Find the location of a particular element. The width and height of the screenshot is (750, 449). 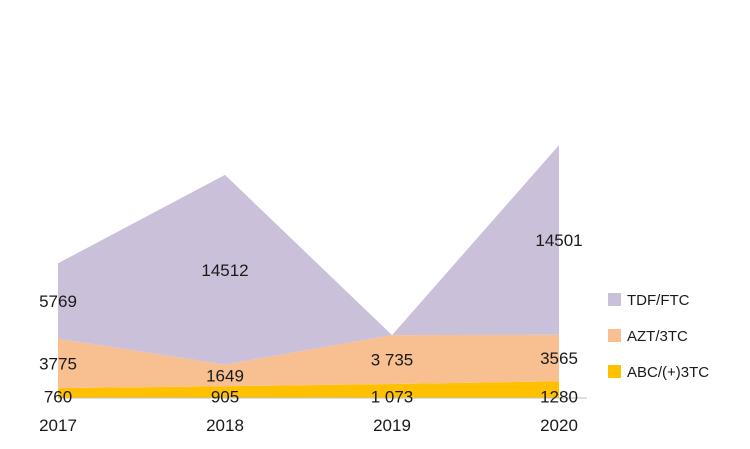

legend-label: TDF/FTC is located at coordinates (658, 300).